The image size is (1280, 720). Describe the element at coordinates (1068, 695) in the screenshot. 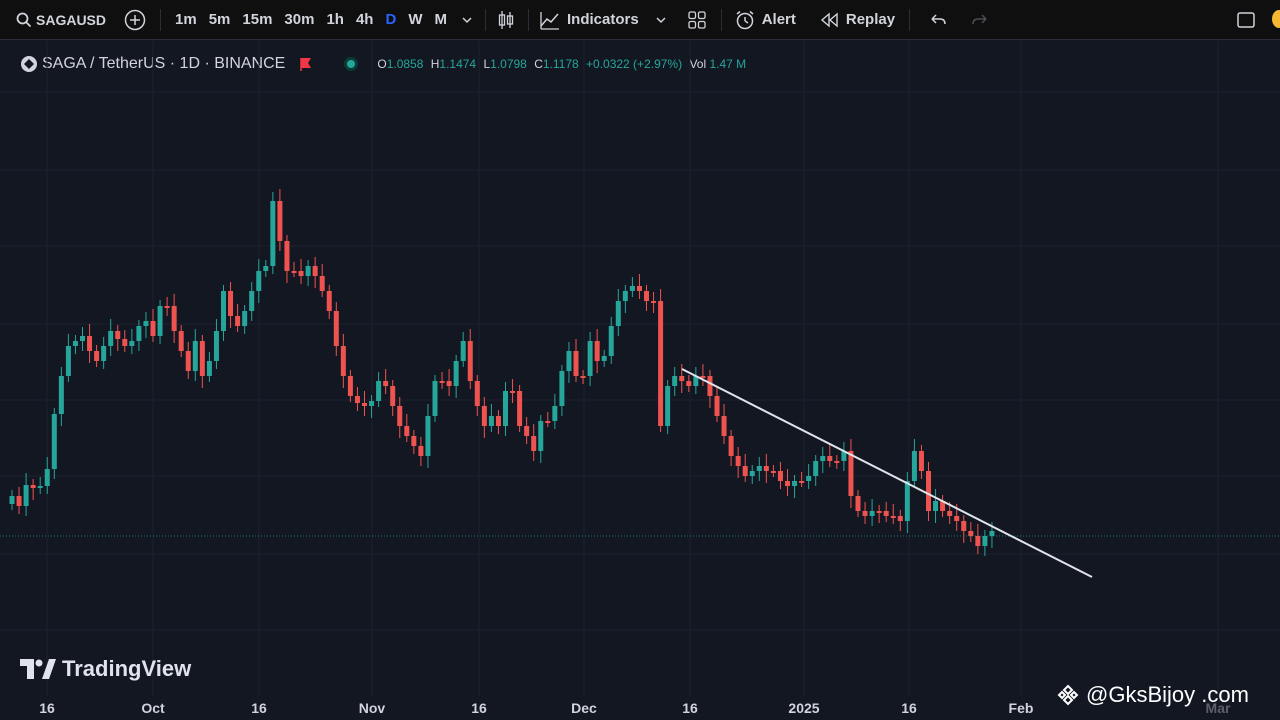

I see `binance-icon` at that location.